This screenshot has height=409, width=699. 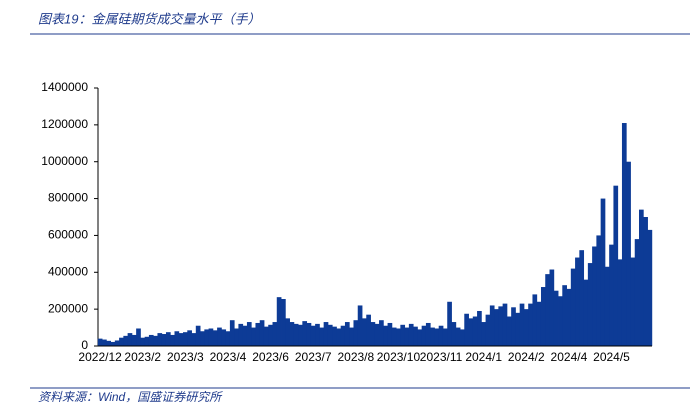 What do you see at coordinates (526, 357) in the screenshot?
I see `x-tick-label: 2024/2` at bounding box center [526, 357].